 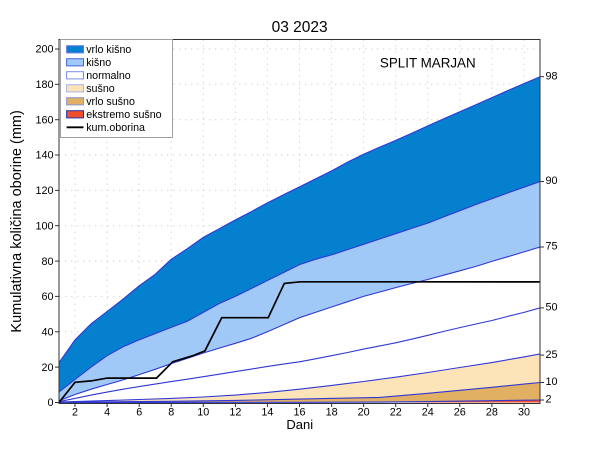 What do you see at coordinates (396, 412) in the screenshot?
I see `svg-text: 22` at bounding box center [396, 412].